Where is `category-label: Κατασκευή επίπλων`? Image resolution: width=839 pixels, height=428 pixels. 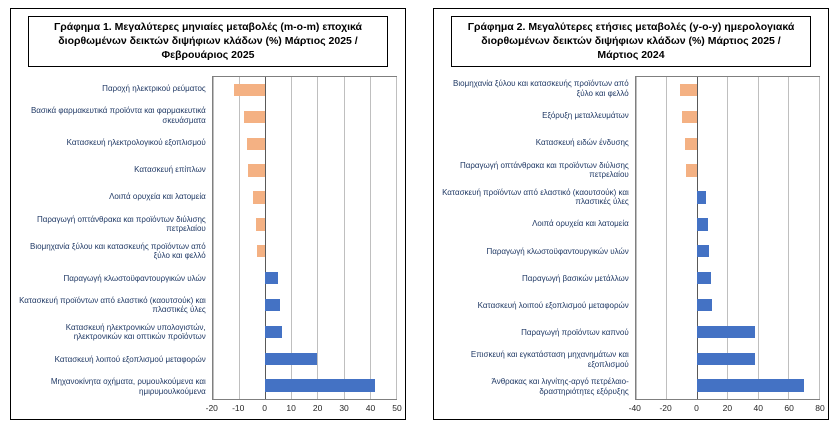
category-label: Κατασκευή επίπλων is located at coordinates (170, 170).